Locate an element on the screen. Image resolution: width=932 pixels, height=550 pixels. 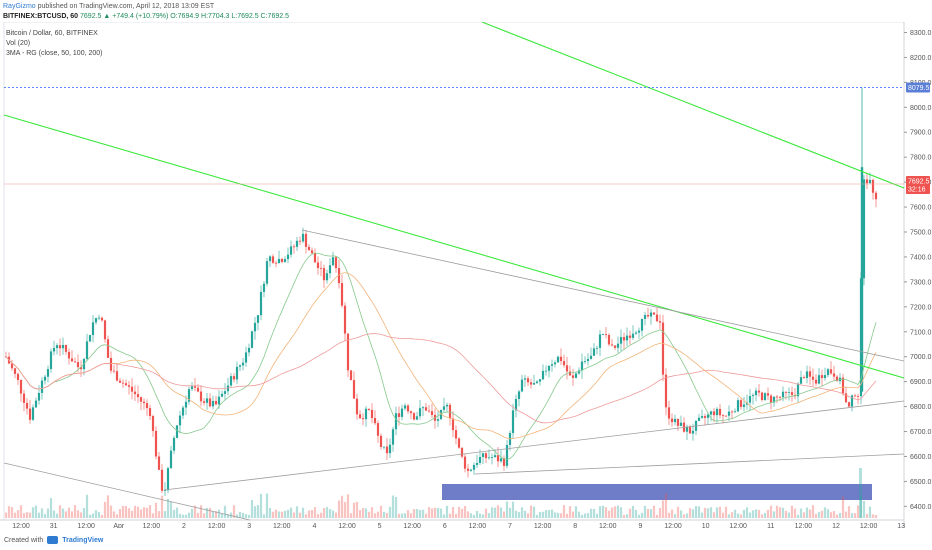
tradingview-brand-link: TradingView is located at coordinates (83, 540).